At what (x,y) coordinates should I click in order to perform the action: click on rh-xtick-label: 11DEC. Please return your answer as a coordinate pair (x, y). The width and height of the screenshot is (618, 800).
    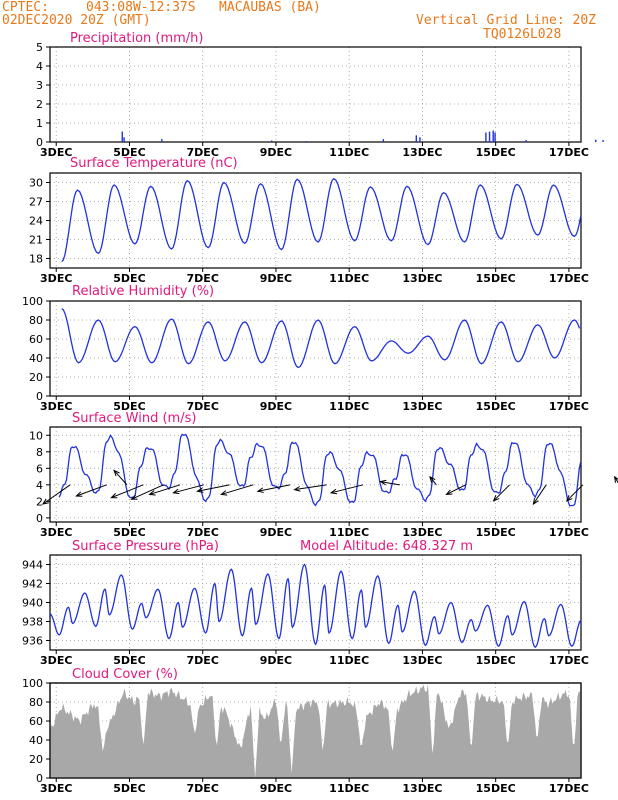
    Looking at the image, I should click on (349, 406).